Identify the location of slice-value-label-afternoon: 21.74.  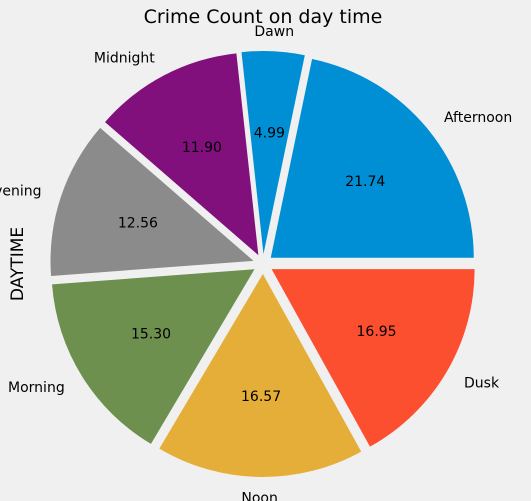
(365, 182).